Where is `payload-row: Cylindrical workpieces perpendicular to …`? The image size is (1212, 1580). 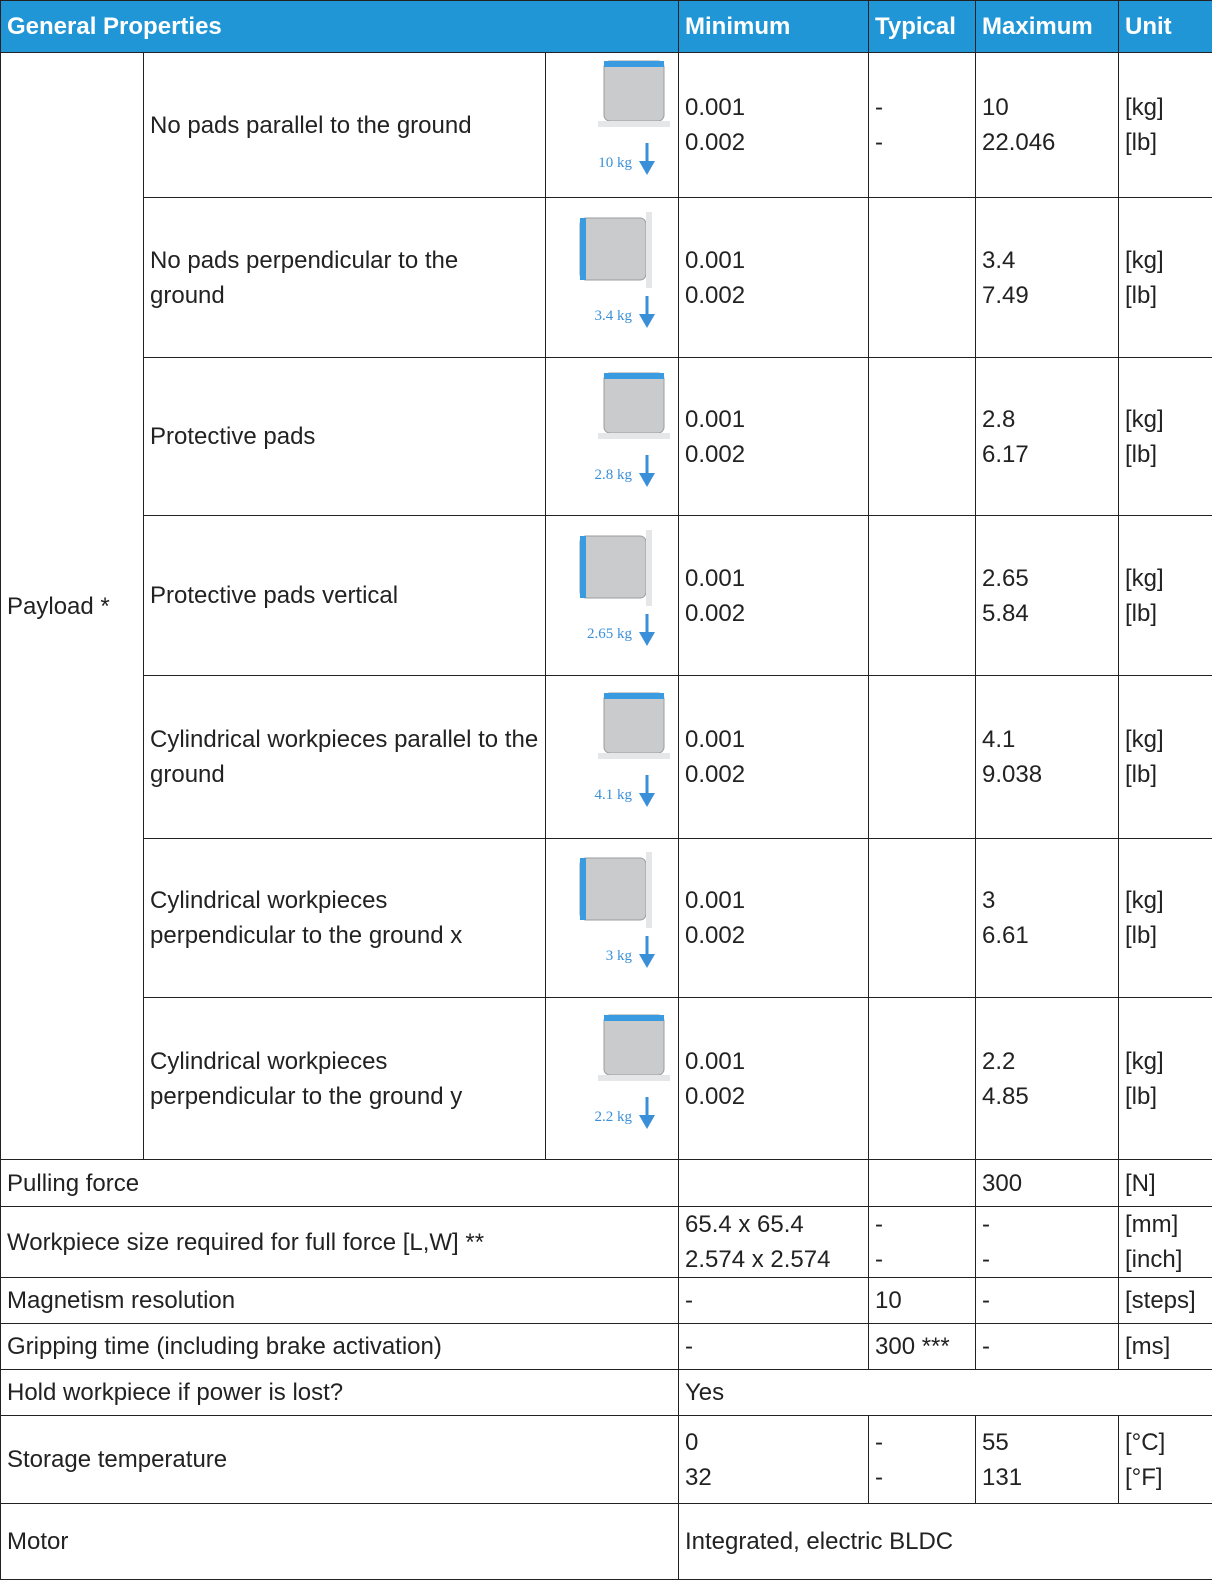 payload-row: Cylindrical workpieces perpendicular to … is located at coordinates (606, 918).